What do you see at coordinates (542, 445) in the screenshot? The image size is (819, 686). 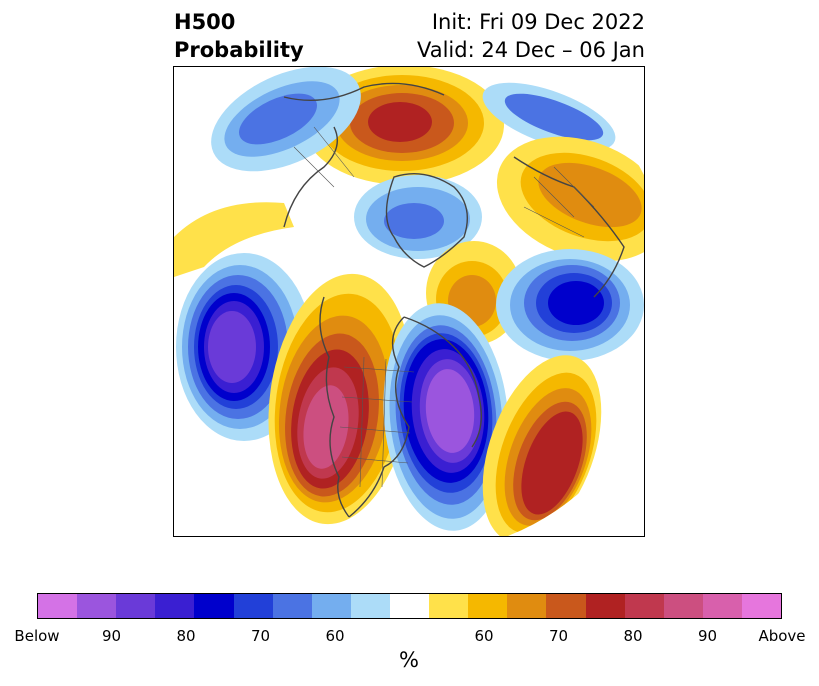 I see `warm-anomaly-atlantic` at bounding box center [542, 445].